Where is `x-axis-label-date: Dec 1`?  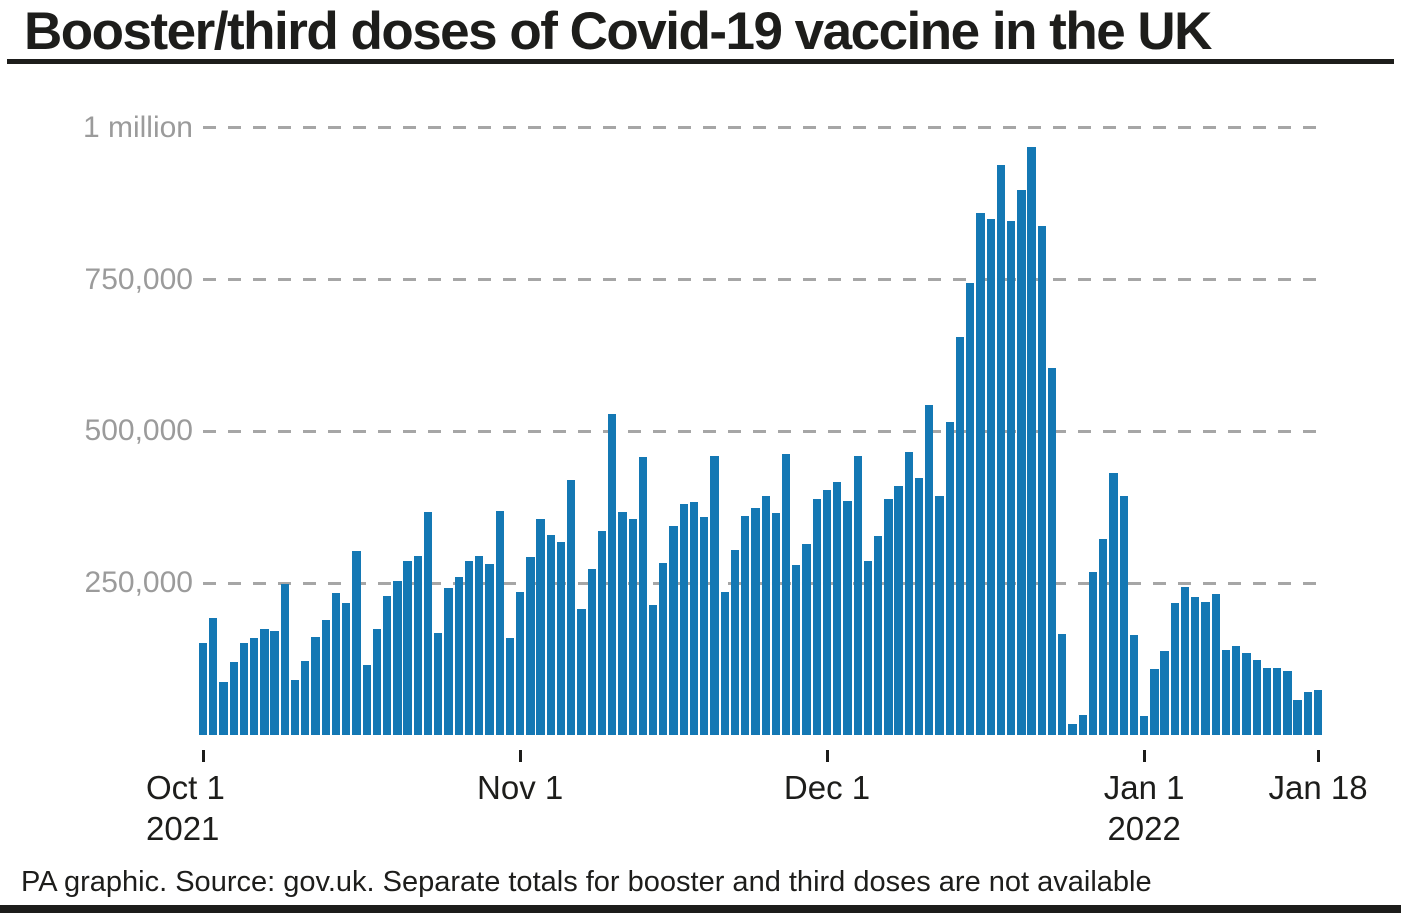 x-axis-label-date: Dec 1 is located at coordinates (827, 787).